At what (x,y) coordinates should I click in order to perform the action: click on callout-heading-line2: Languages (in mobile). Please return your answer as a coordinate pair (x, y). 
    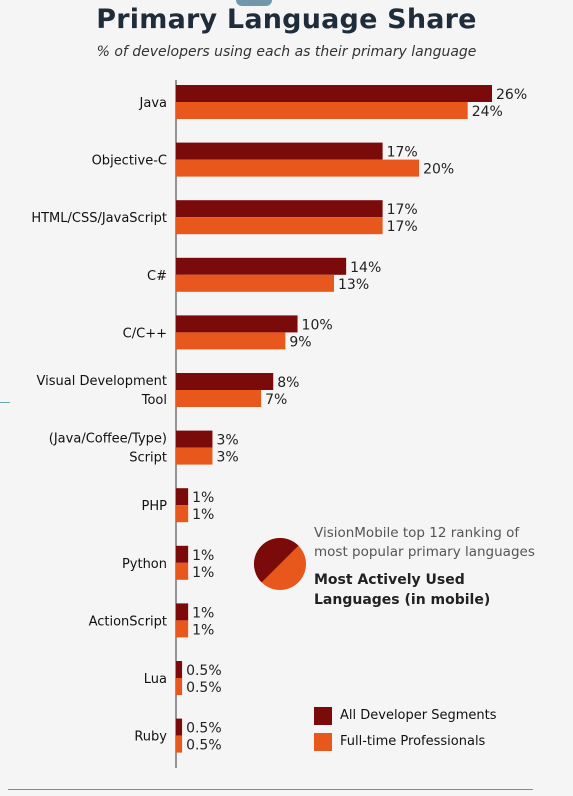
    Looking at the image, I should click on (402, 600).